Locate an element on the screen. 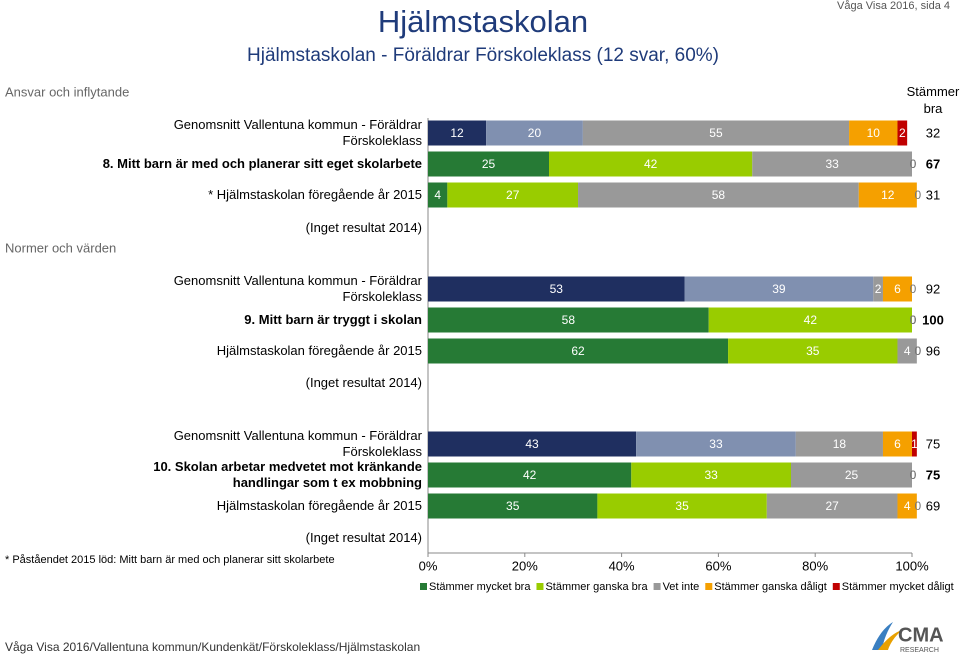 This screenshot has height=657, width=960. total-label: 100 is located at coordinates (933, 319).